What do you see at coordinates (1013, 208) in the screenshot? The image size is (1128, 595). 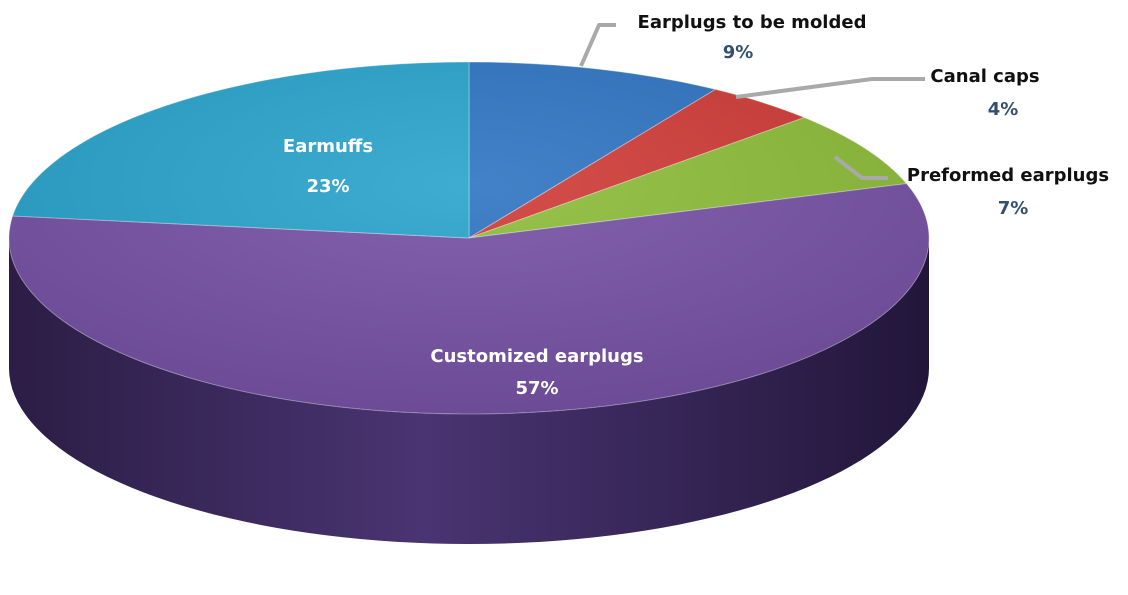 I see `value-preformed-earplugs: 7%` at bounding box center [1013, 208].